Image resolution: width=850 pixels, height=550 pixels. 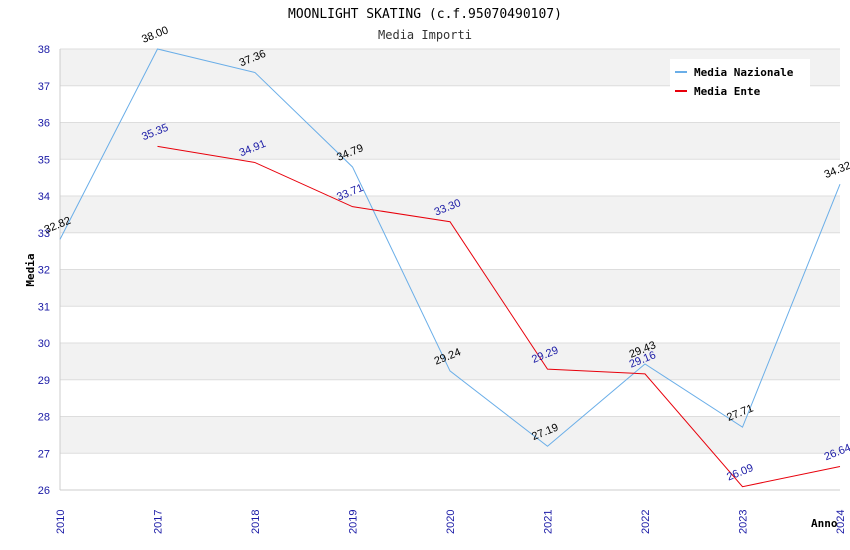 I want to click on y-axis-ticks: 26 27 28 29 30 31 32 33 34 35 36 37 38, so click(x=44, y=270).